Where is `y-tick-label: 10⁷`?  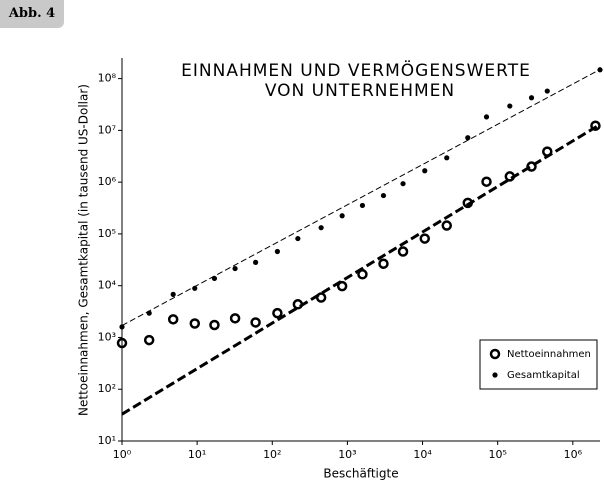
y-tick-label: 10⁷ is located at coordinates (107, 129).